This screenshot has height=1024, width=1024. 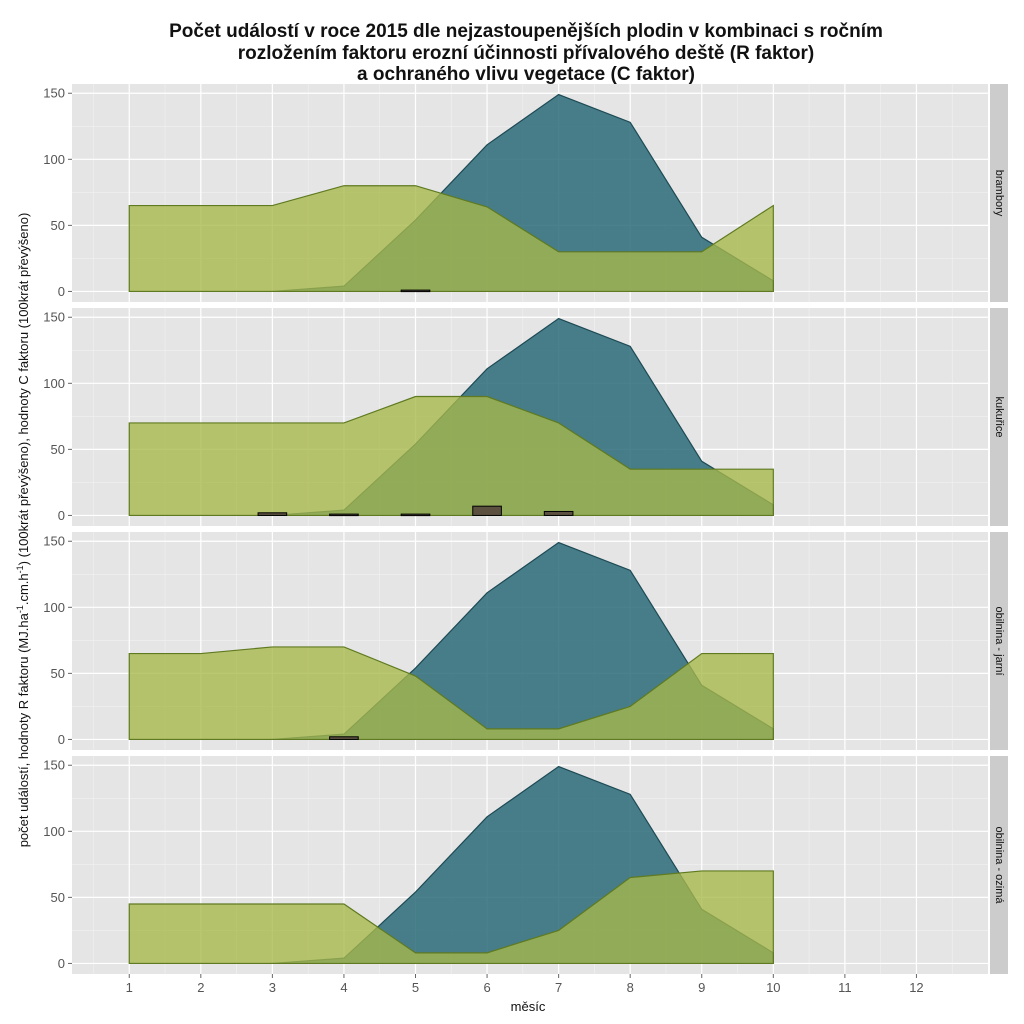 I want to click on x-tick-label: 9, so click(x=701, y=987).